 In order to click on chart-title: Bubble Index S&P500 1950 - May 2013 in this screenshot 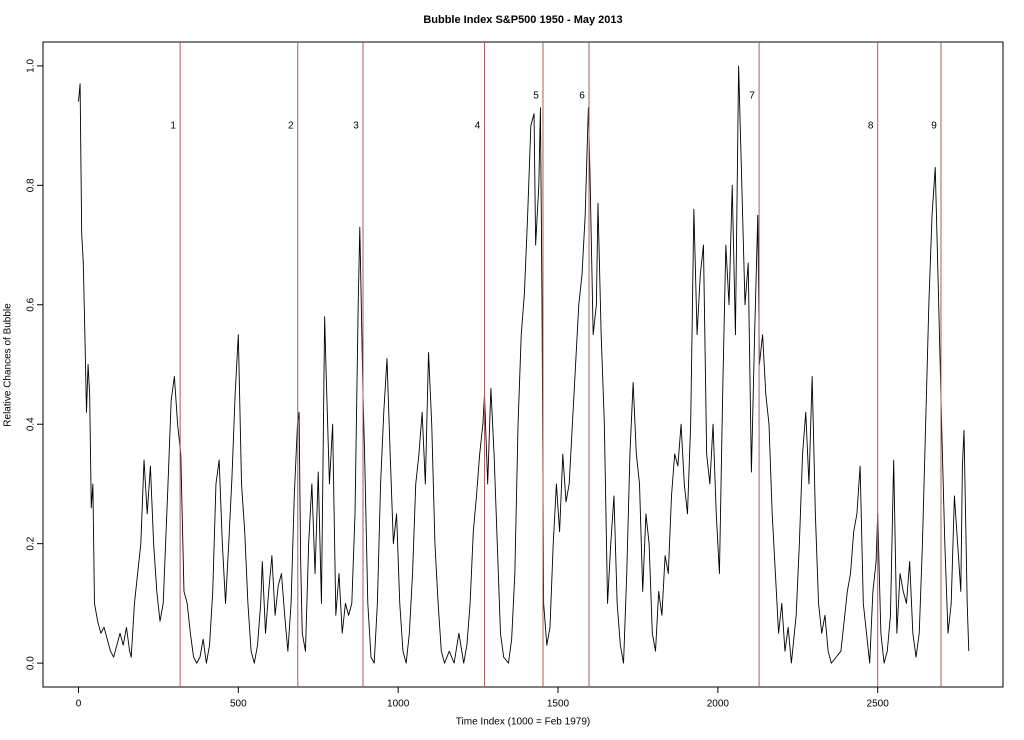, I will do `click(522, 20)`.